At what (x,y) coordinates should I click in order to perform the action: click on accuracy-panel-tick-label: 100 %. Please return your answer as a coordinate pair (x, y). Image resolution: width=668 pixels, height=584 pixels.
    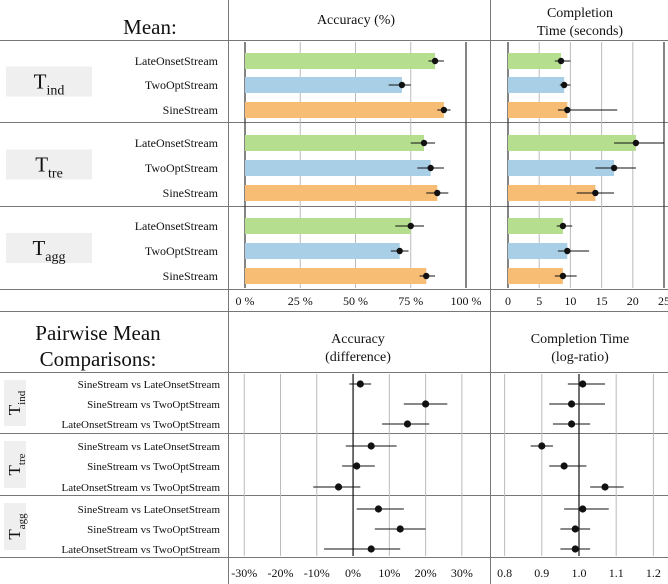
    Looking at the image, I should click on (466, 301).